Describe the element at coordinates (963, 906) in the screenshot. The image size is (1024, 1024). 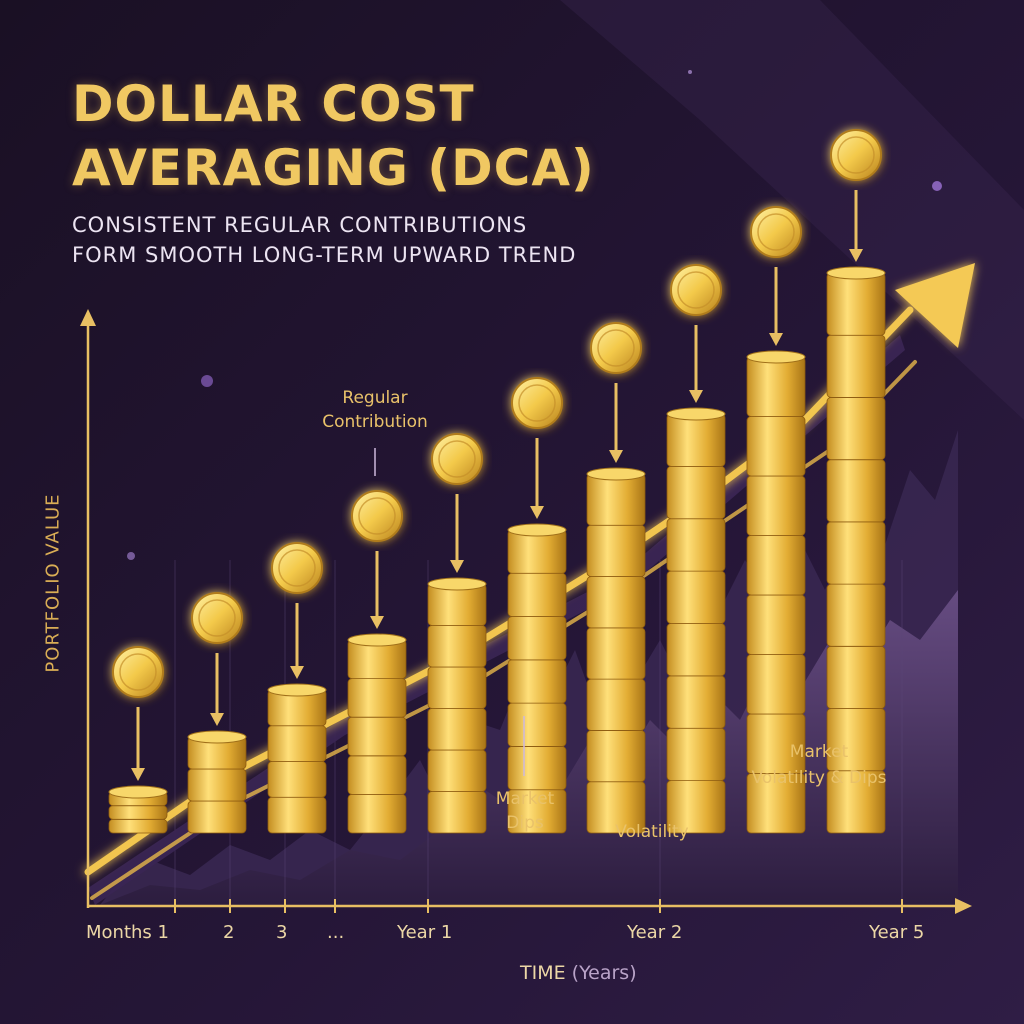
I see `x-axis-arrowhead` at that location.